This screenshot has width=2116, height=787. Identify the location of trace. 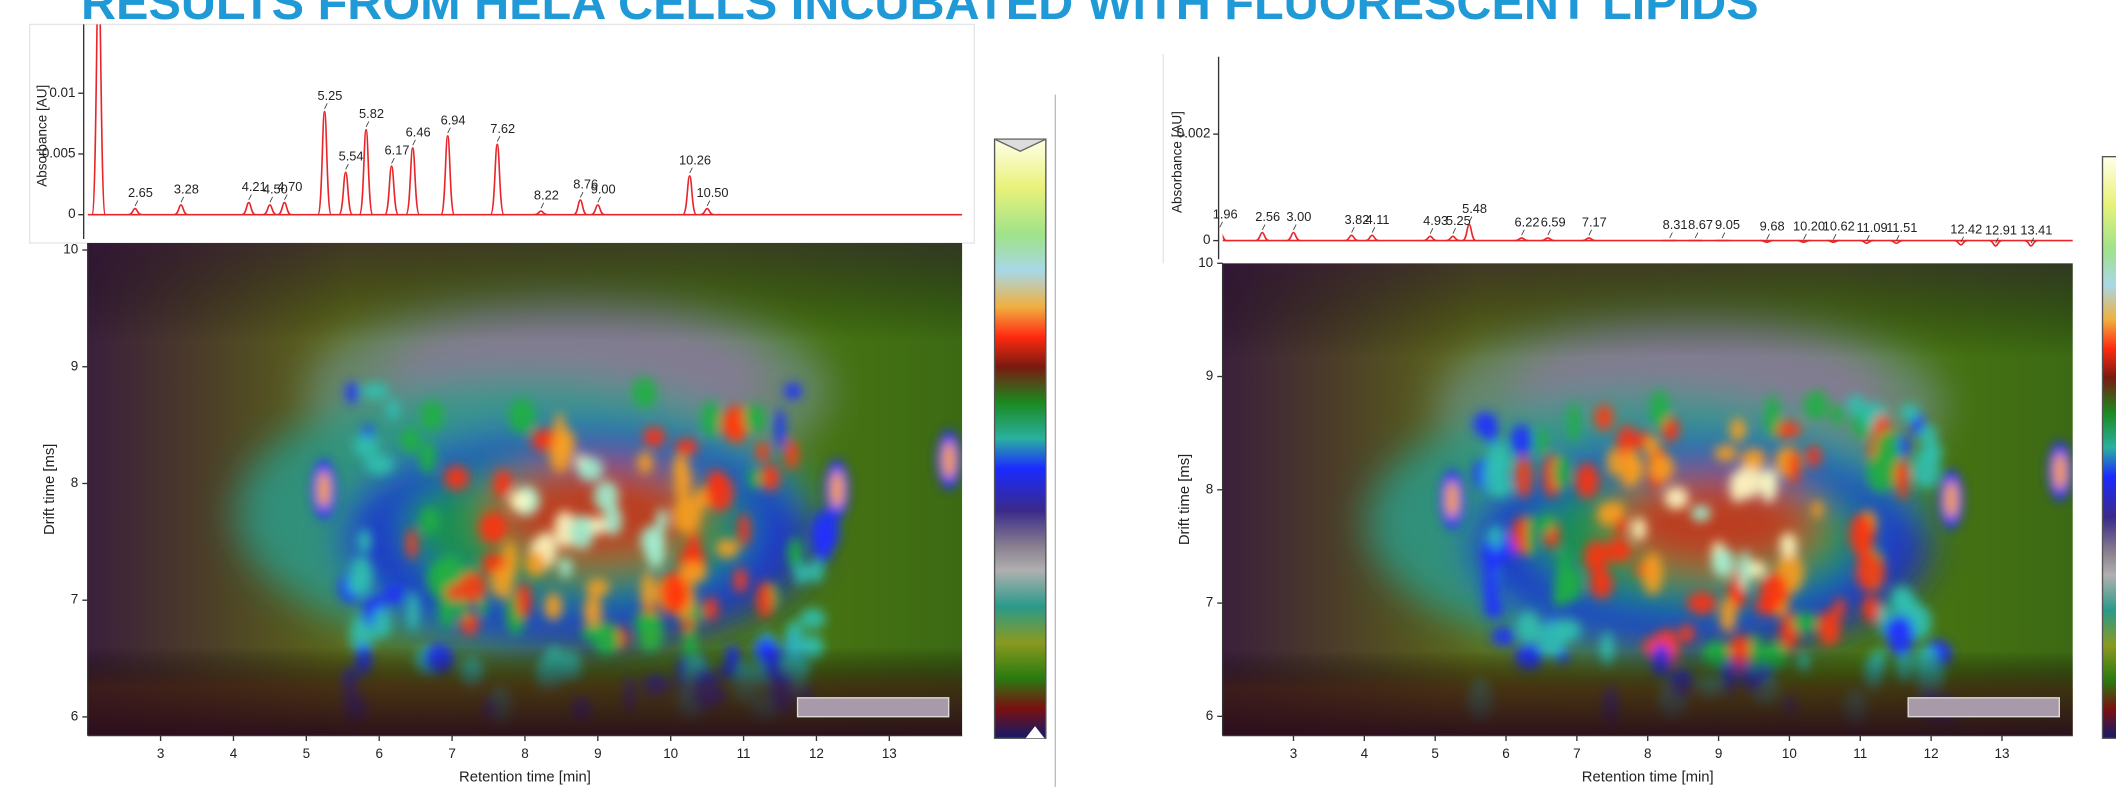
(1647, 235).